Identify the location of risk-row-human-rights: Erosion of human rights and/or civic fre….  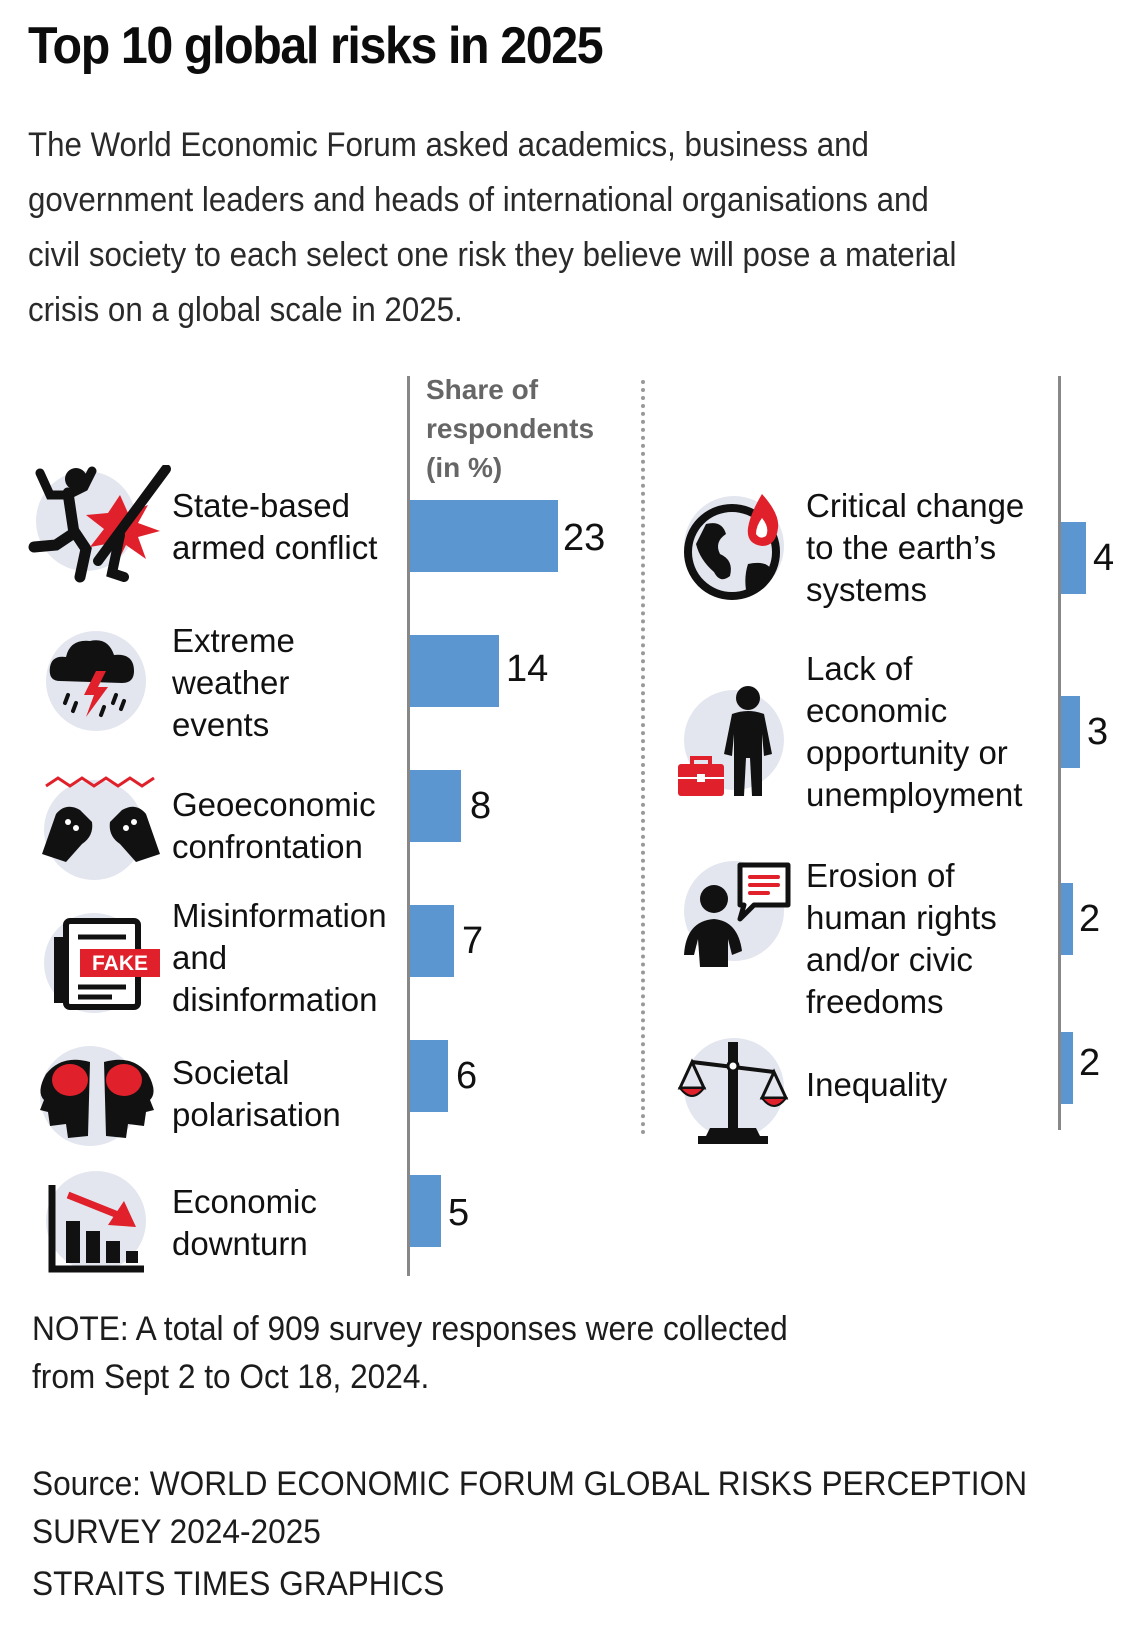
(900, 945).